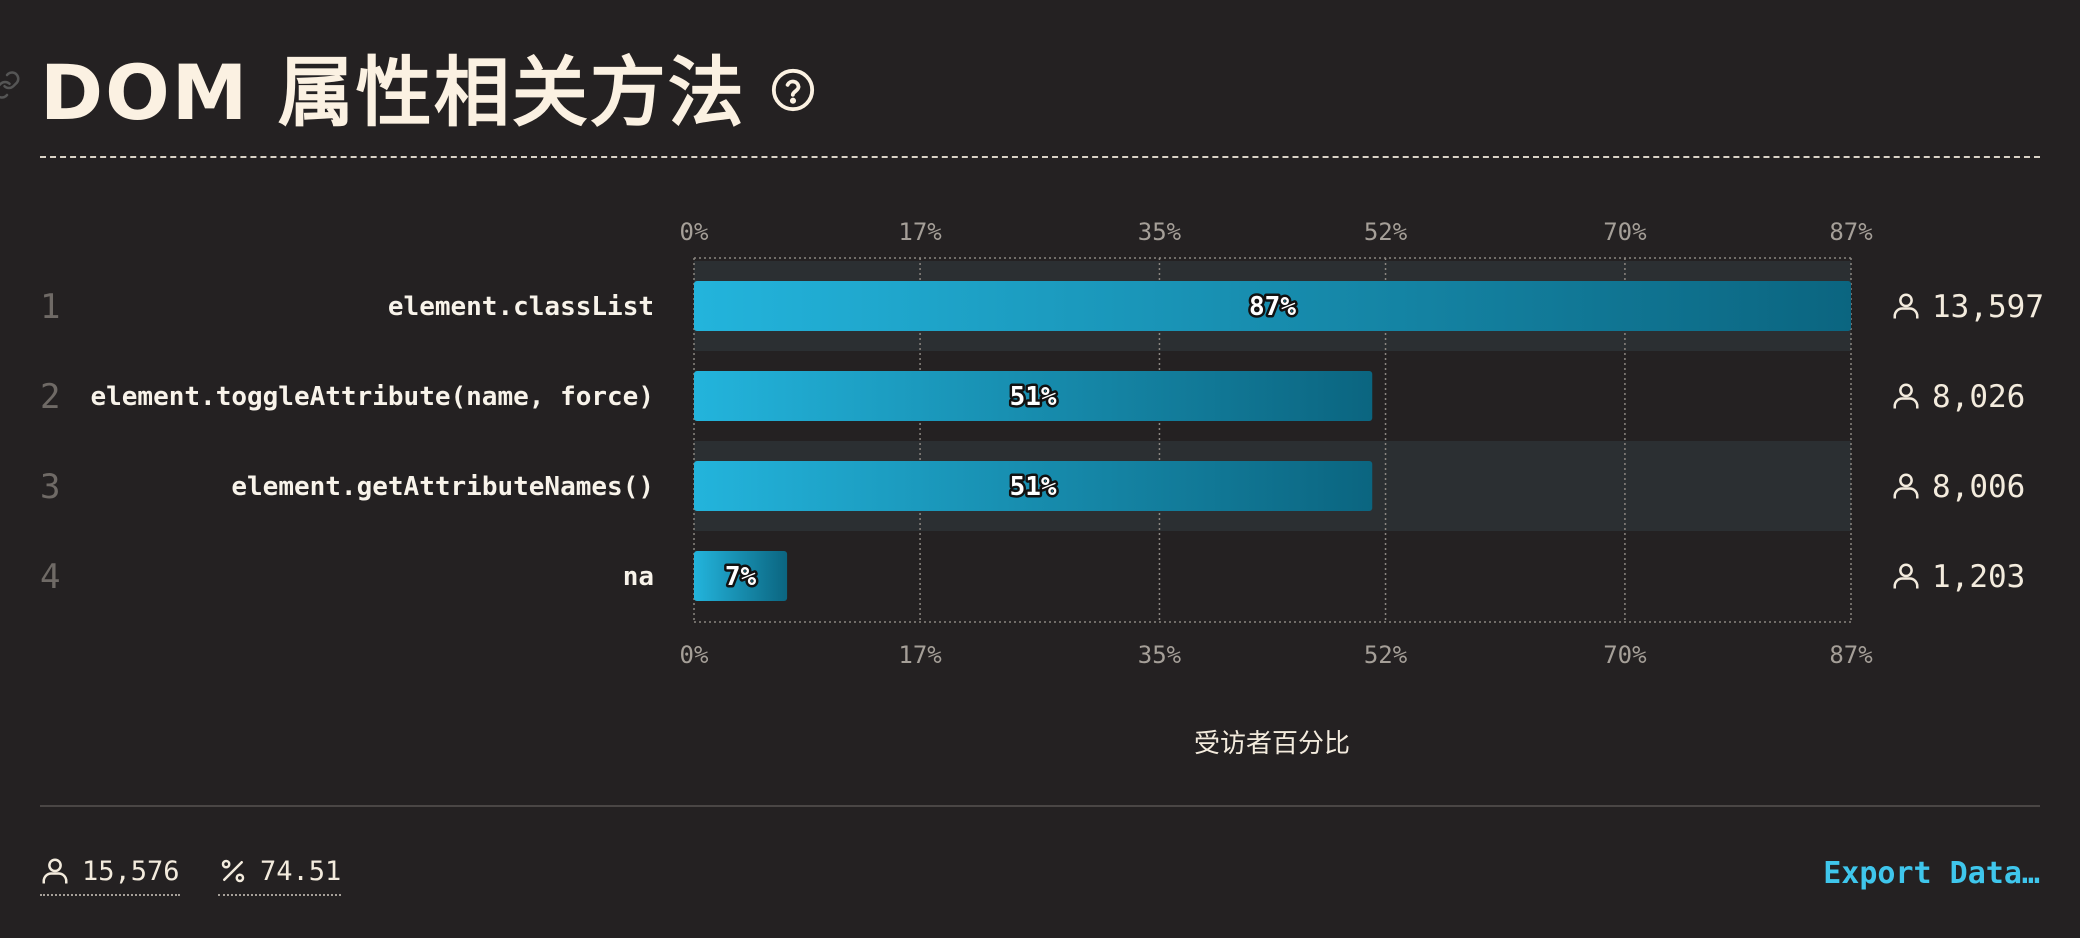  Describe the element at coordinates (1277, 655) in the screenshot. I see `x-axis-bottom: 0% 17% 35% 52% 70% 87%` at that location.